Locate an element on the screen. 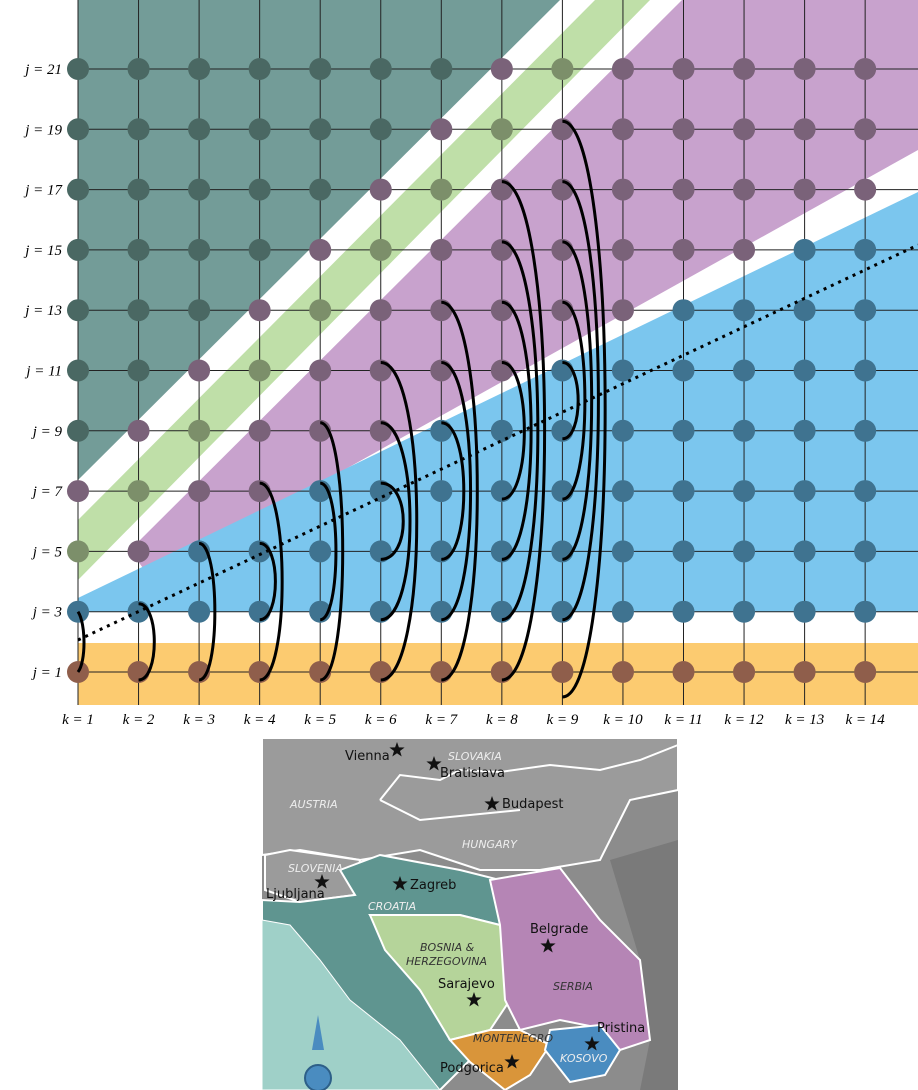 This screenshot has width=918, height=1090. city-label: Bratislava is located at coordinates (472, 773).